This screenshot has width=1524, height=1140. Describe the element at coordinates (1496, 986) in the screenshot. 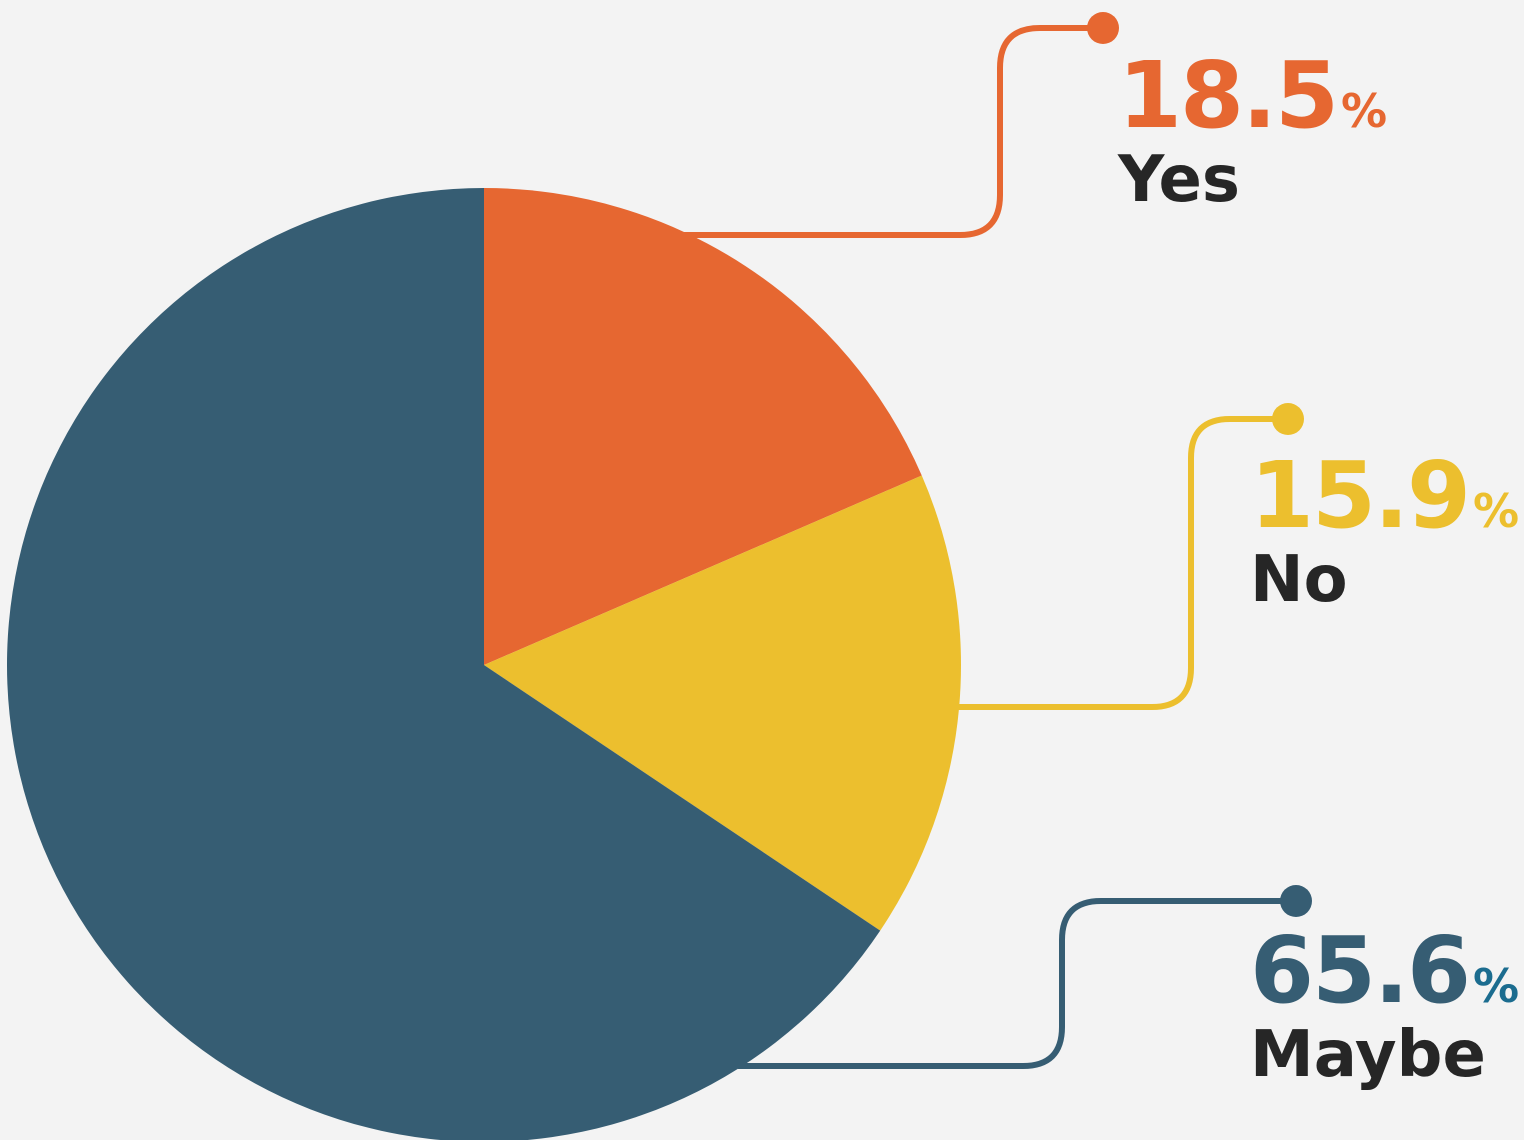

I see `percent-sign-maybe: %` at that location.